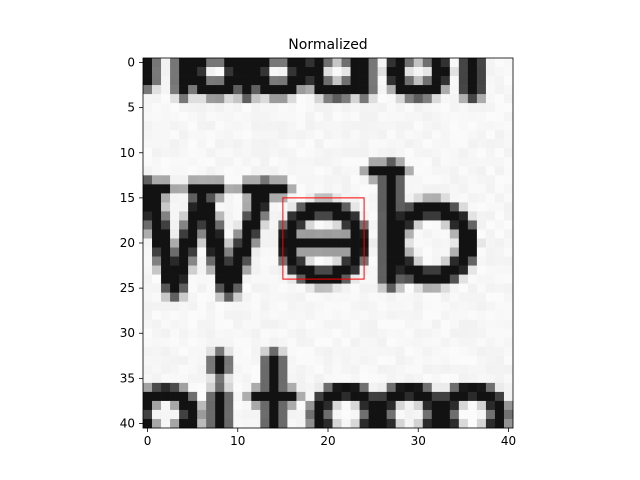  Describe the element at coordinates (127, 243) in the screenshot. I see `y-tick-label: 20` at that location.